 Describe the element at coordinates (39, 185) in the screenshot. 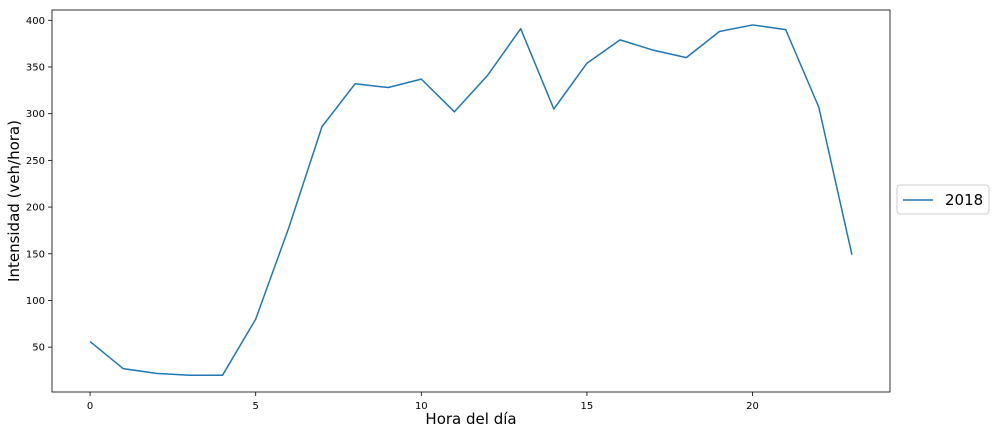

I see `y-axis-ticks: 50 100 150 200 250 300 350 400` at that location.